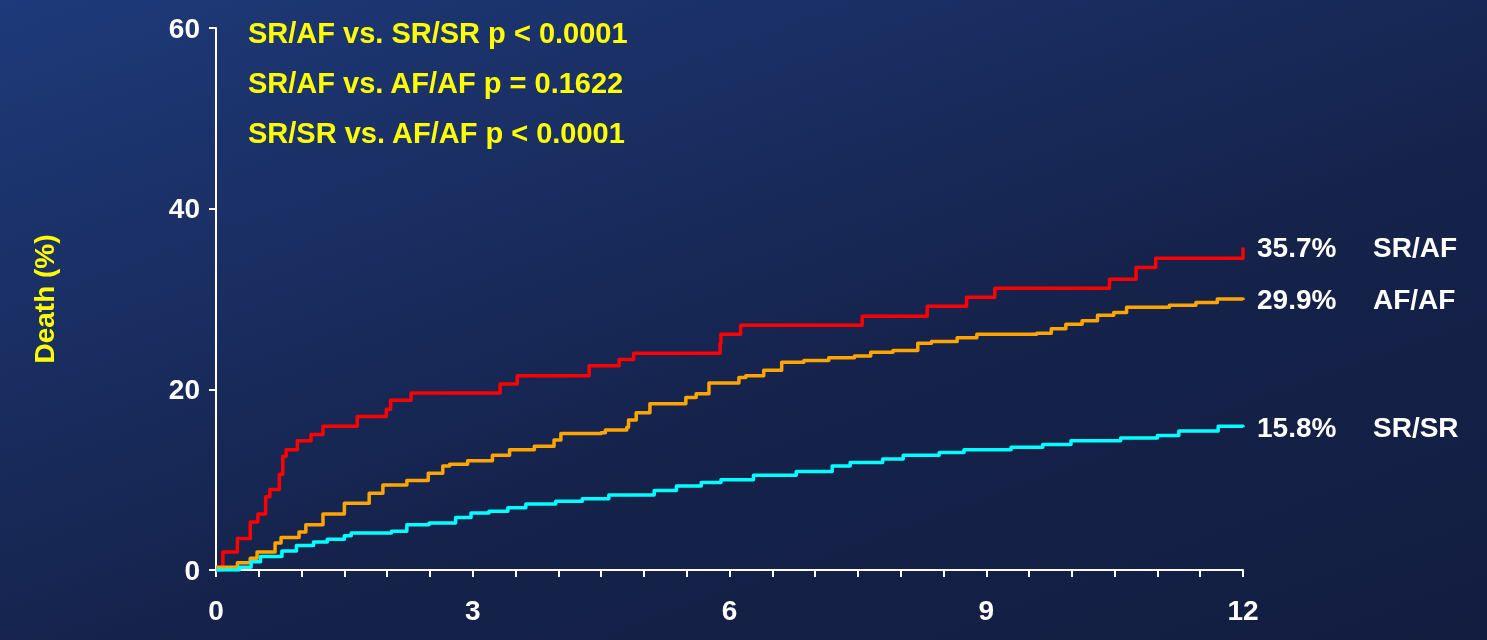 The image size is (1487, 640). Describe the element at coordinates (1415, 248) in the screenshot. I see `text: SR/AF` at that location.